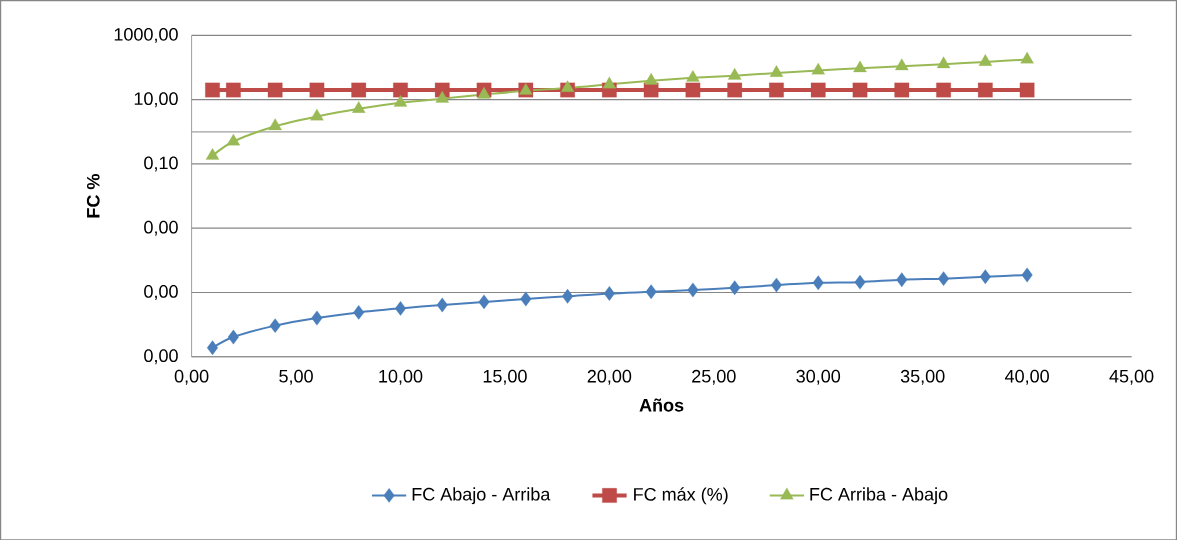 The height and width of the screenshot is (540, 1177). I want to click on x-tick-label: 0,00, so click(191, 377).